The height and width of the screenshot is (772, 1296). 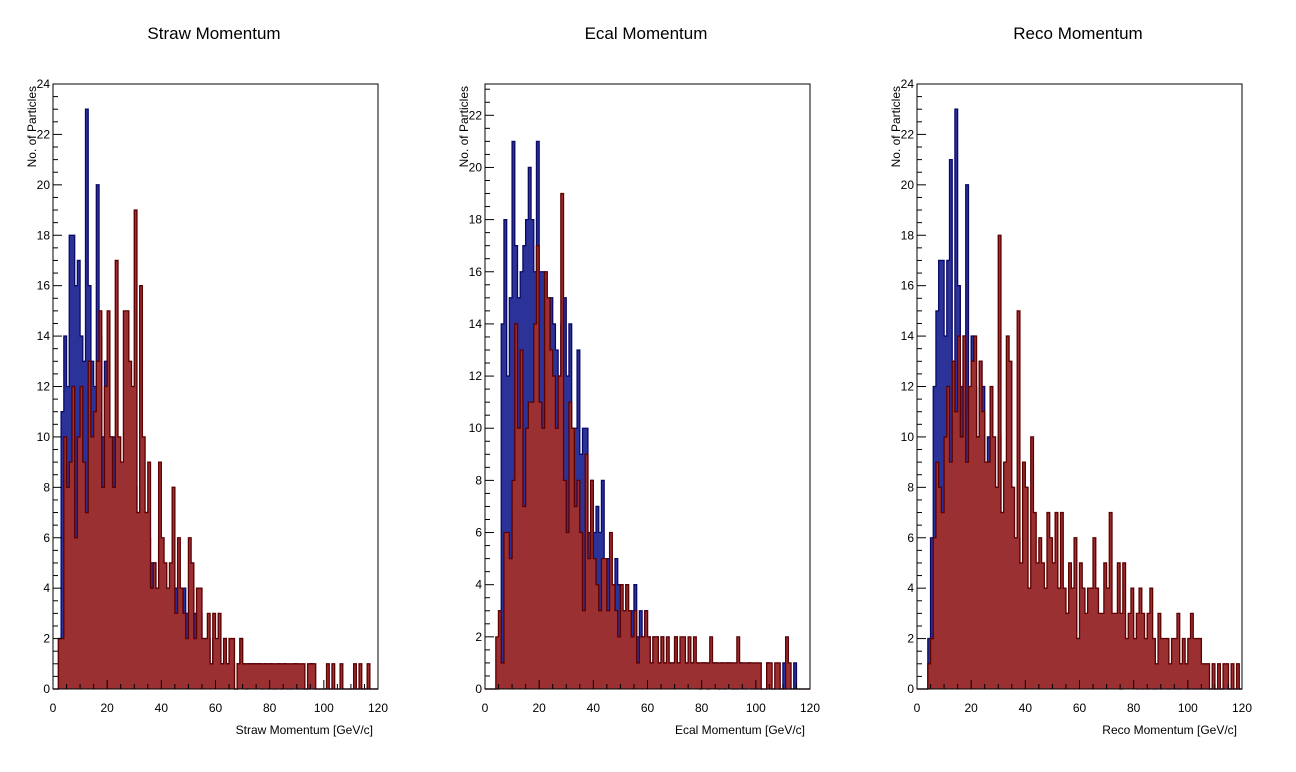 I want to click on chart-title: Reco Momentum, so click(x=1077, y=33).